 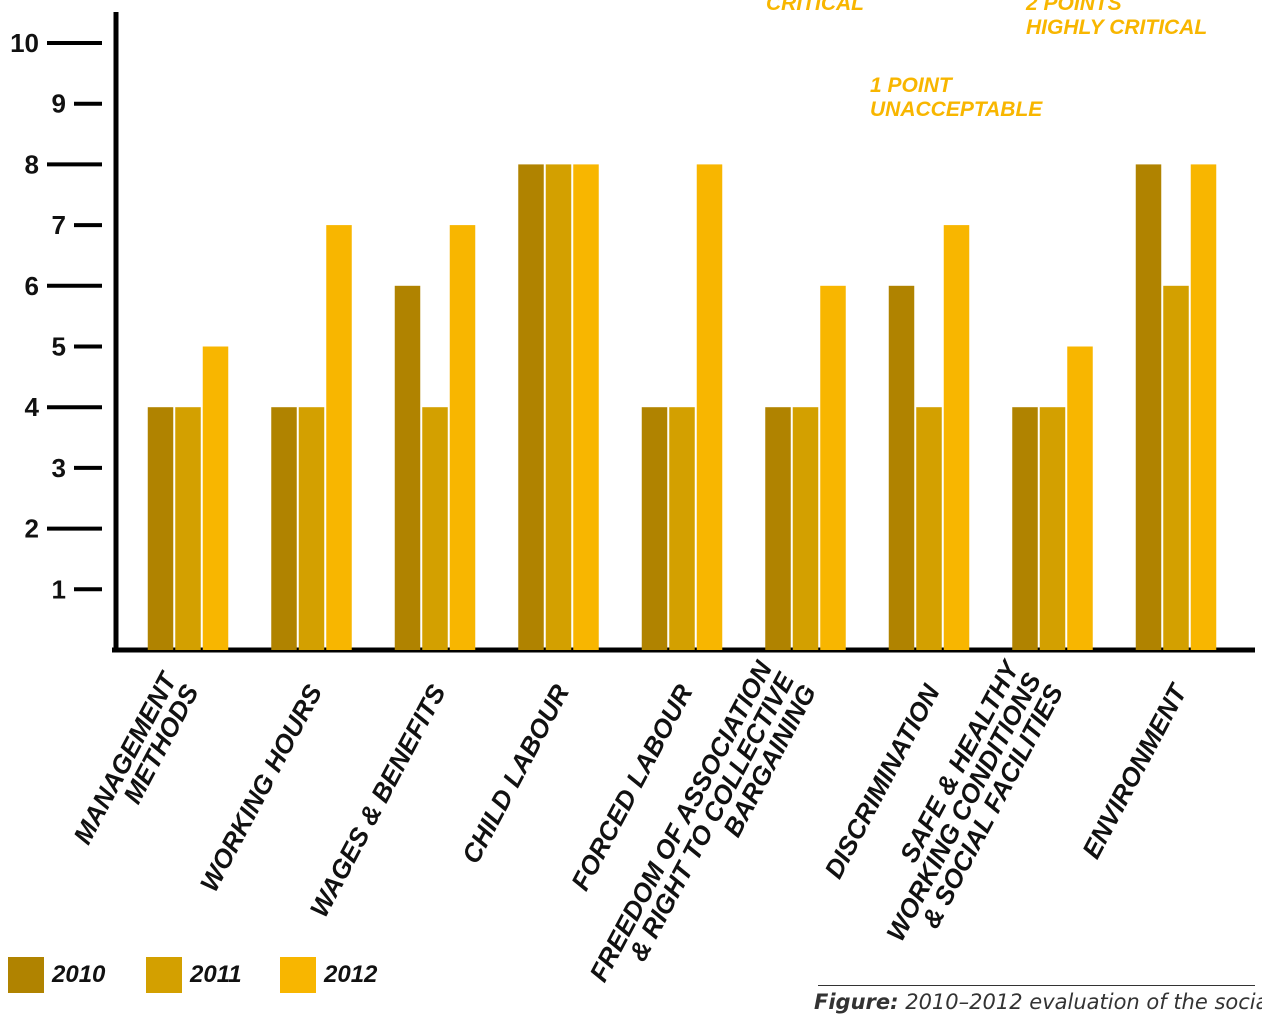 I want to click on bar-discrimination-2010, so click(x=901, y=467).